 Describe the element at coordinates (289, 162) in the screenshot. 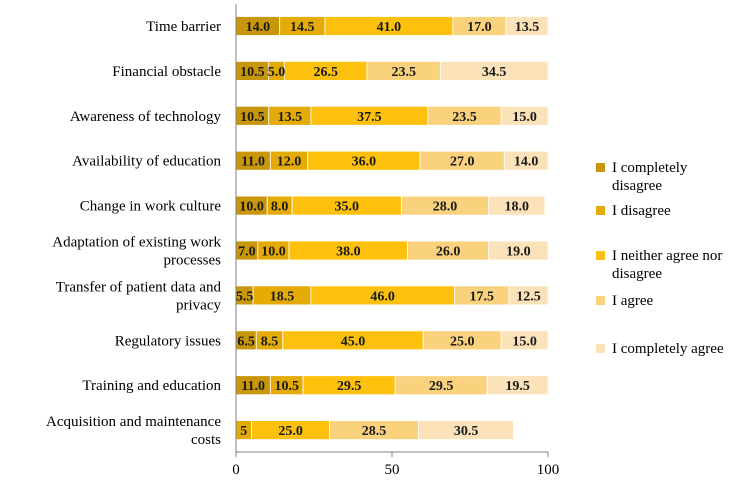

I see `bar-data-label: 12.0` at that location.